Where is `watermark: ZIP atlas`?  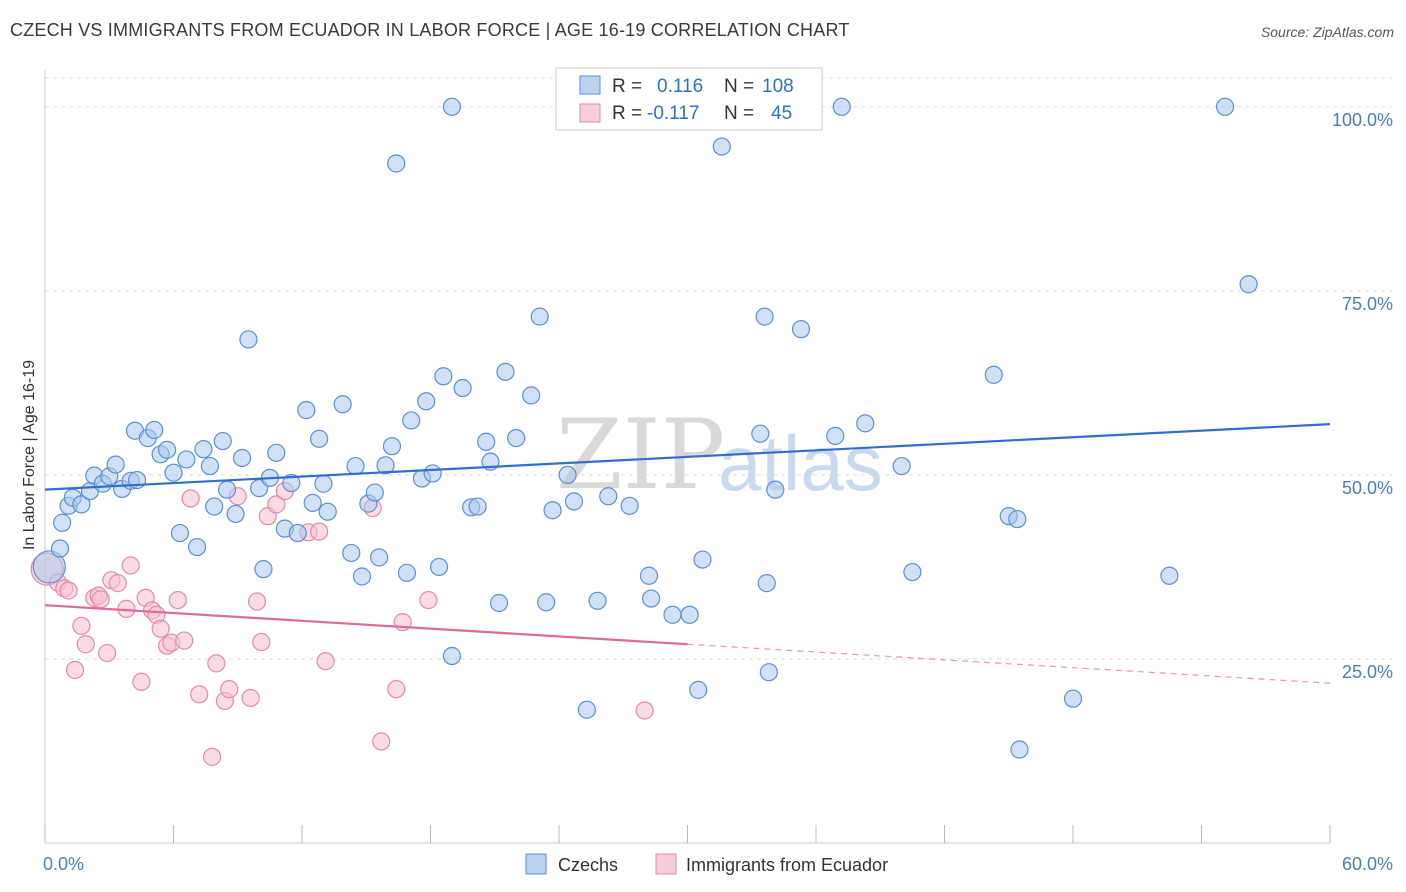
watermark: ZIP atlas is located at coordinates (719, 455).